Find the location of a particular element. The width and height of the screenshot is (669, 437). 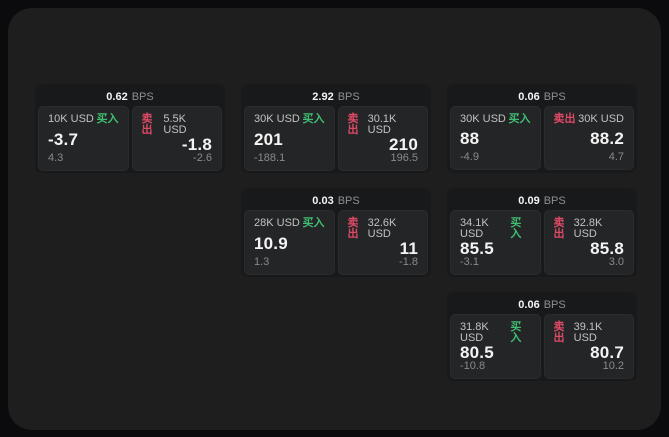

buy-quote-cell: 30K USD 买入 201 -188.1 is located at coordinates (289, 138).